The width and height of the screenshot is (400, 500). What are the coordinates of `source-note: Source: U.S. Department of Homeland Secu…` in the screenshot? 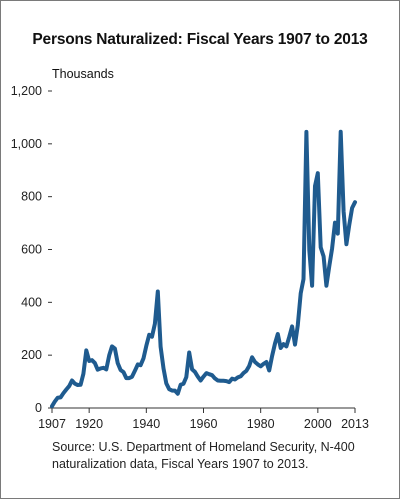 It's located at (203, 455).